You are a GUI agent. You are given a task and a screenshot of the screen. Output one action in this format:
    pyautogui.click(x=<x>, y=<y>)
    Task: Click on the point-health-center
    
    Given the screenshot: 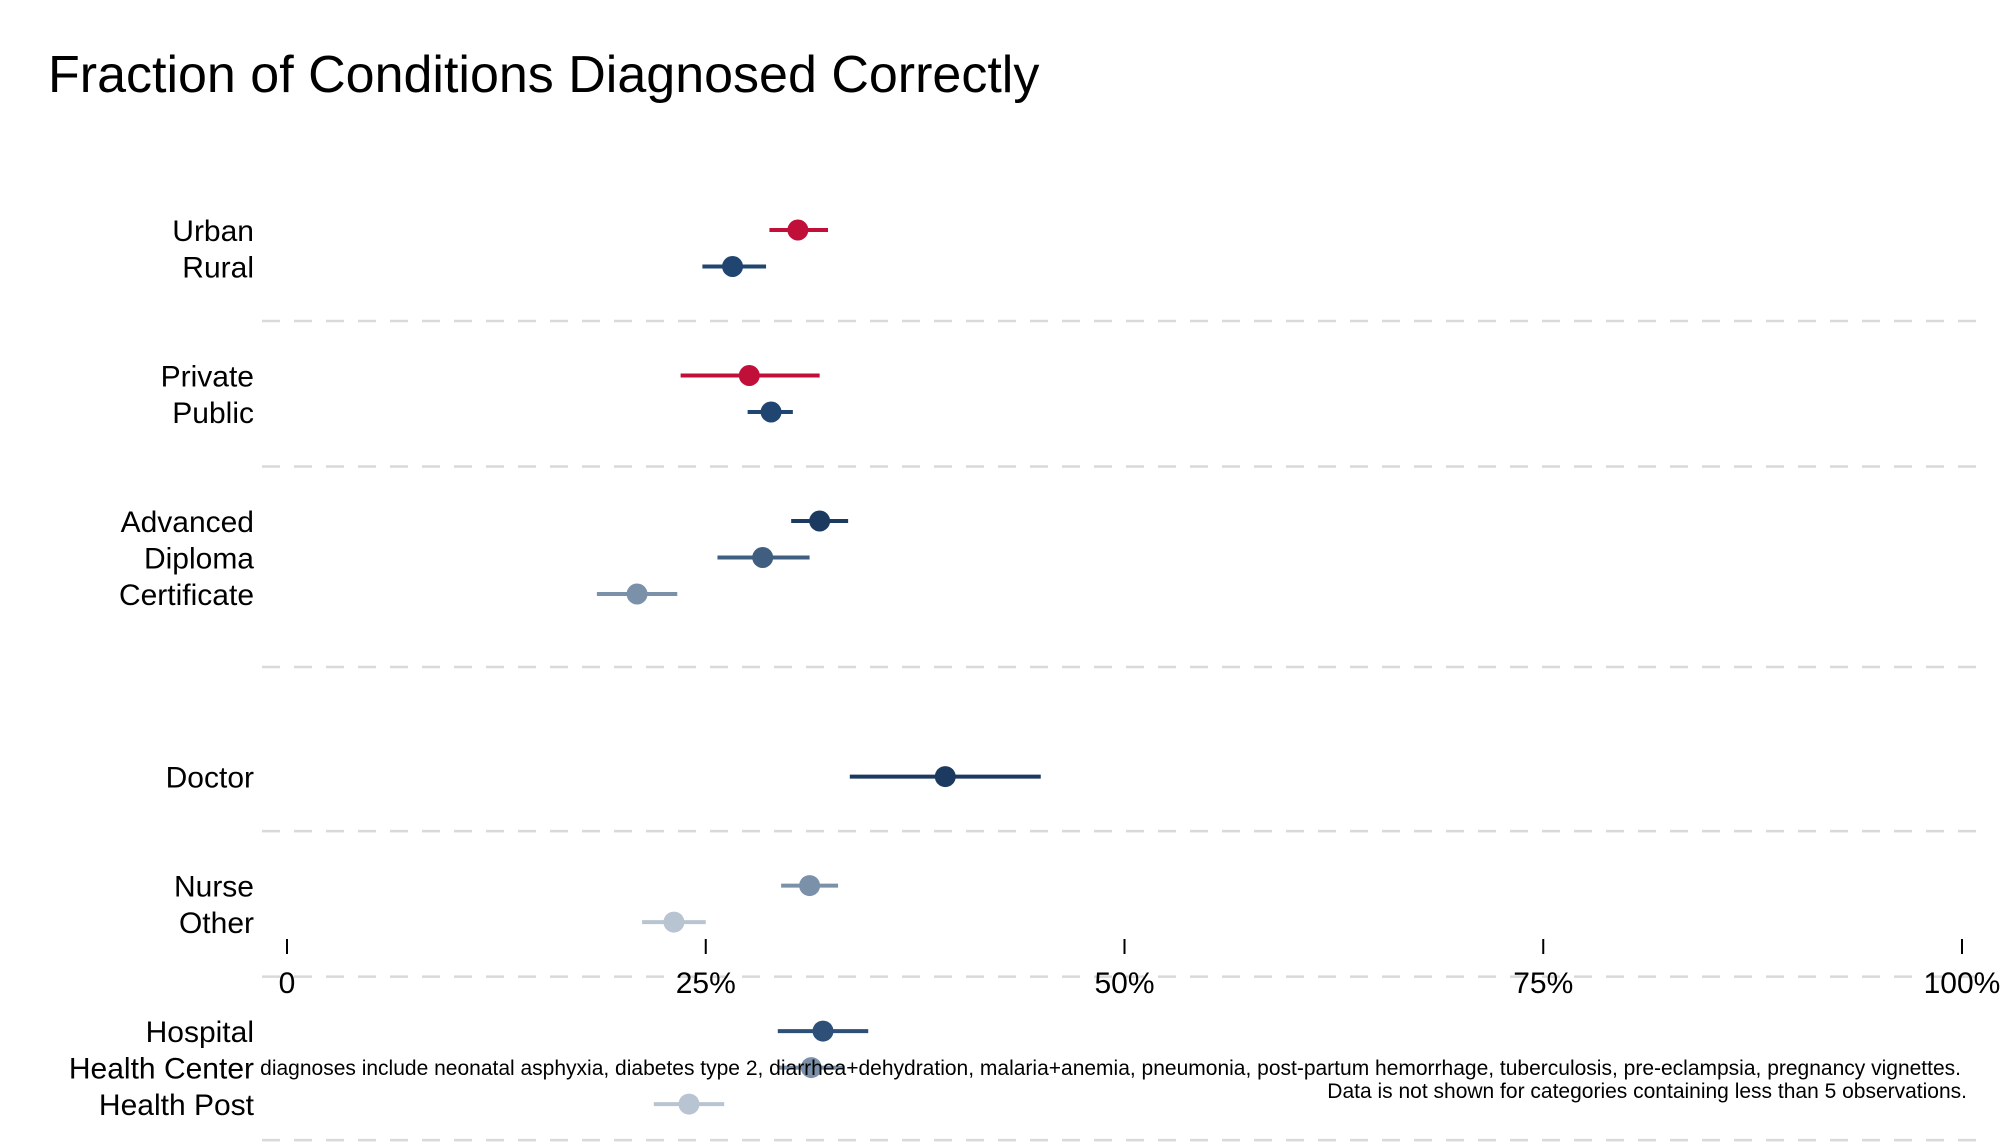 What is the action you would take?
    pyautogui.click(x=811, y=1068)
    